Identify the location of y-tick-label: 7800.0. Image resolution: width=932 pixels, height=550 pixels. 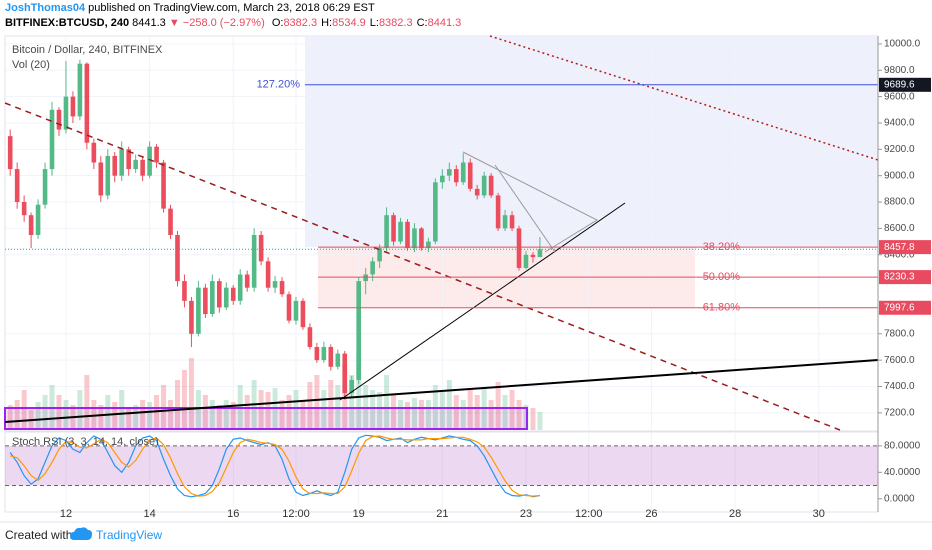
(899, 333).